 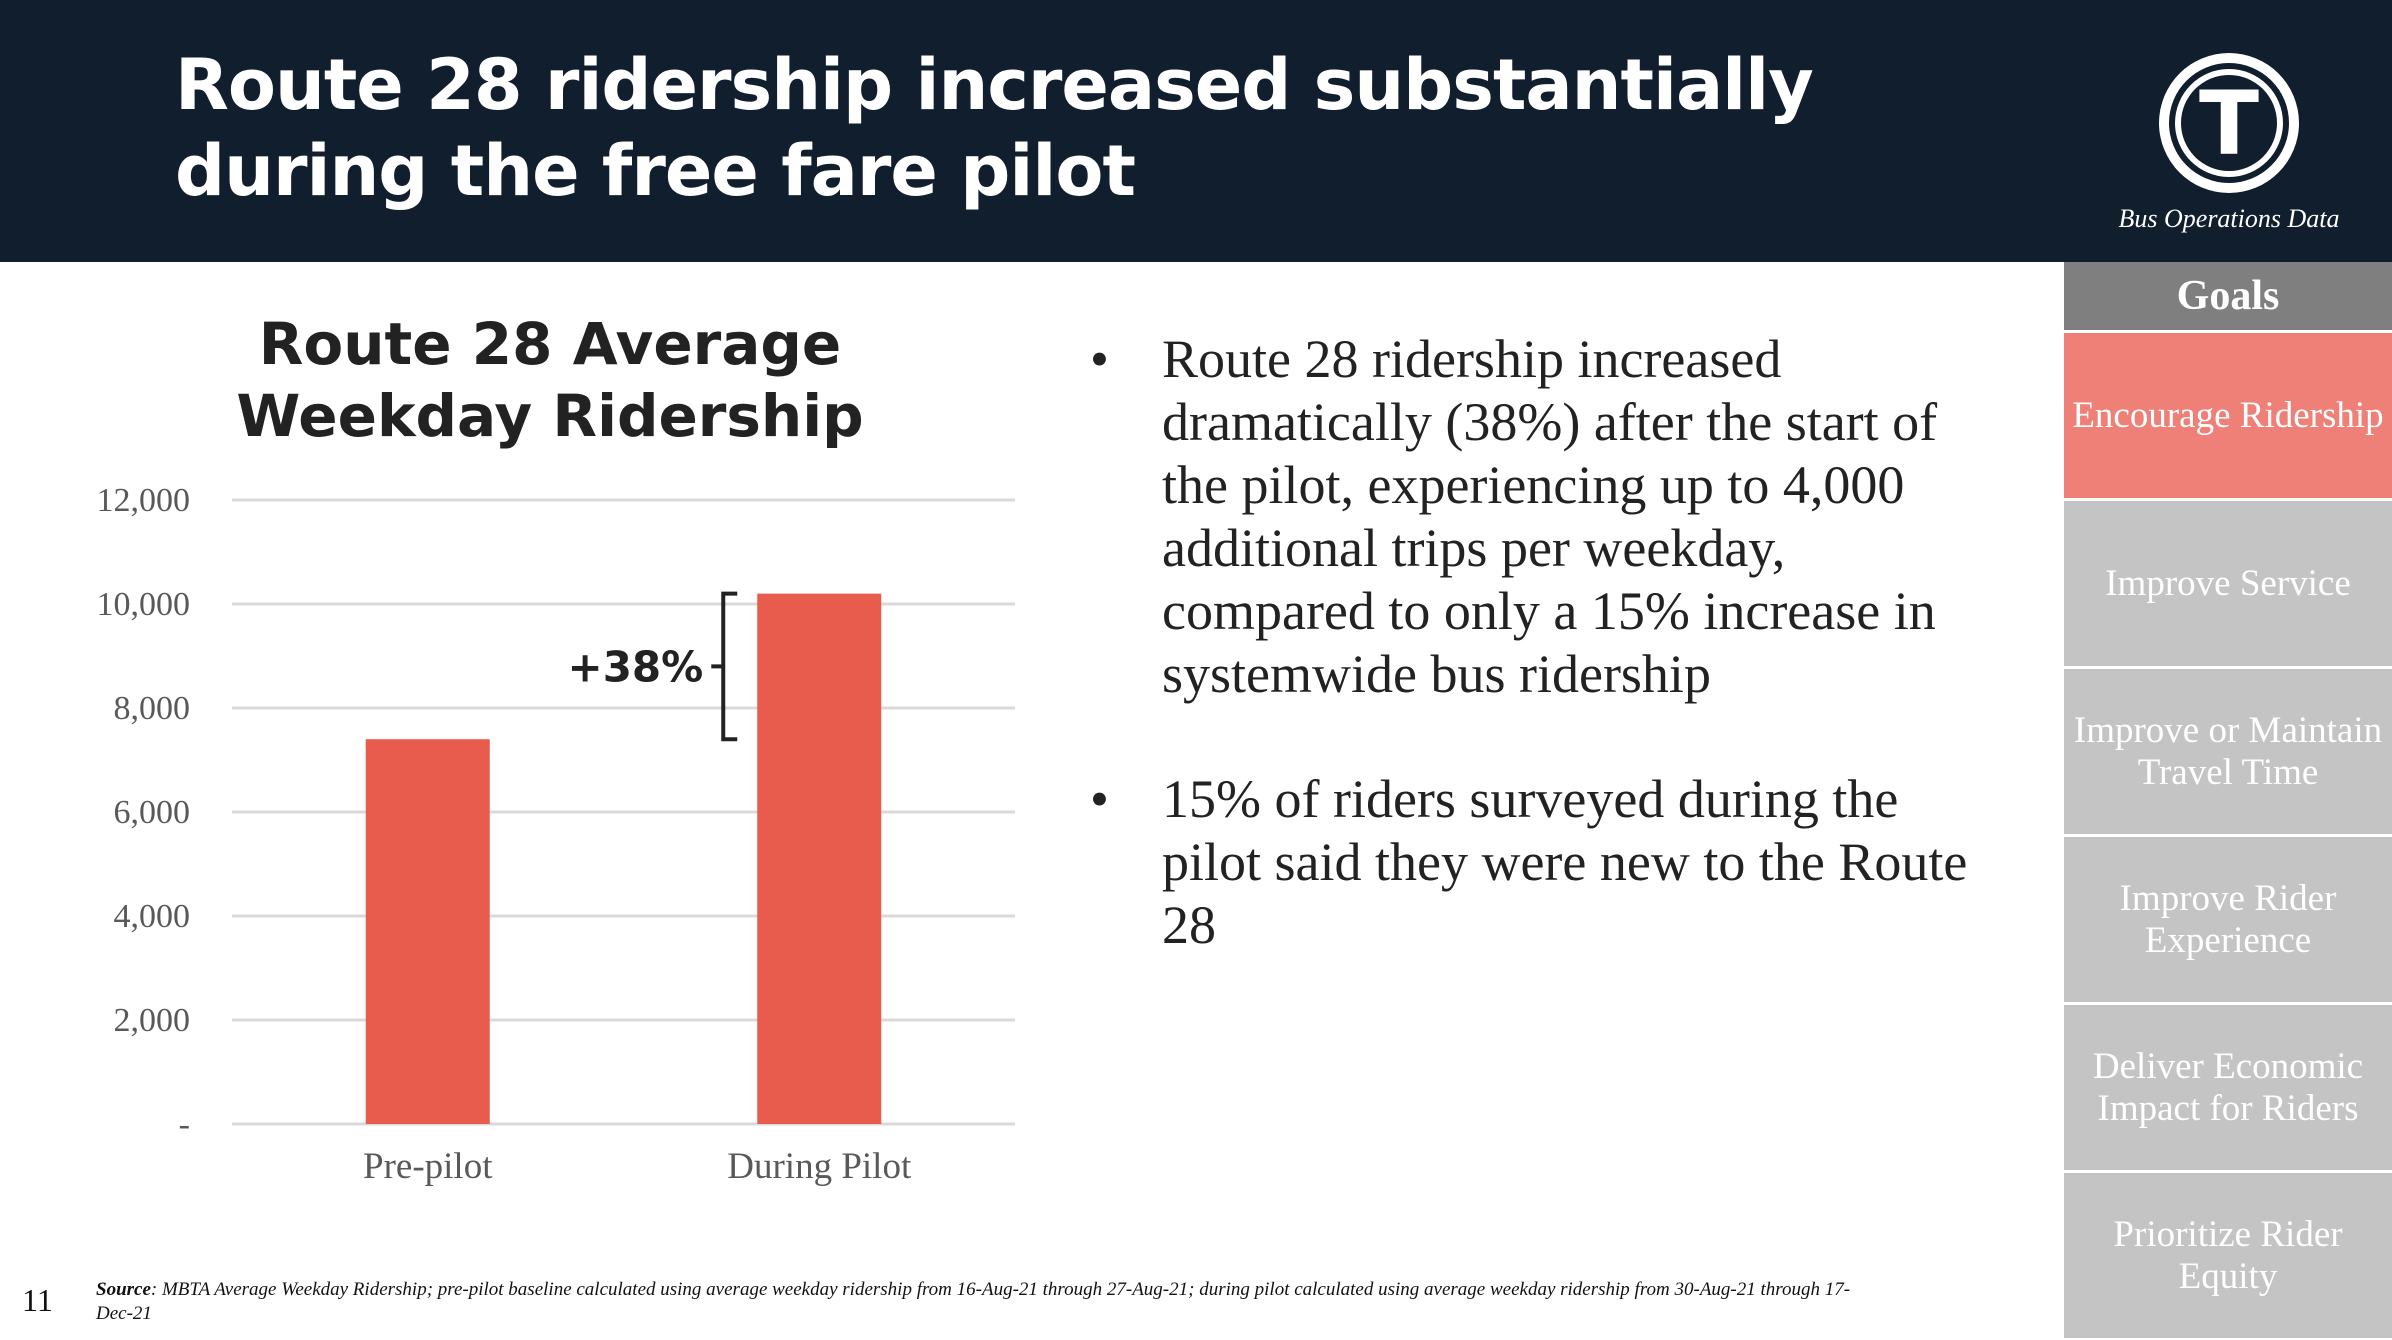 I want to click on chart-title: Route 28 Average Weekday Ridership, so click(x=550, y=380).